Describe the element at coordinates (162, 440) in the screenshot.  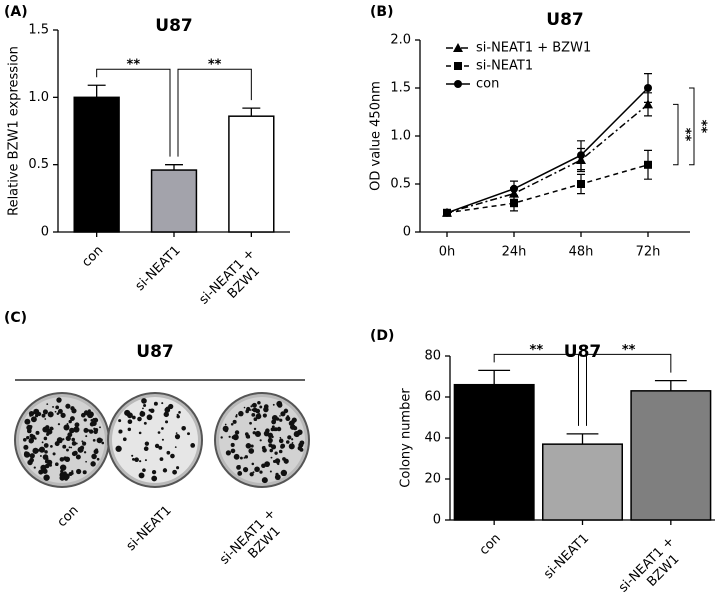
I see `dishes` at that location.